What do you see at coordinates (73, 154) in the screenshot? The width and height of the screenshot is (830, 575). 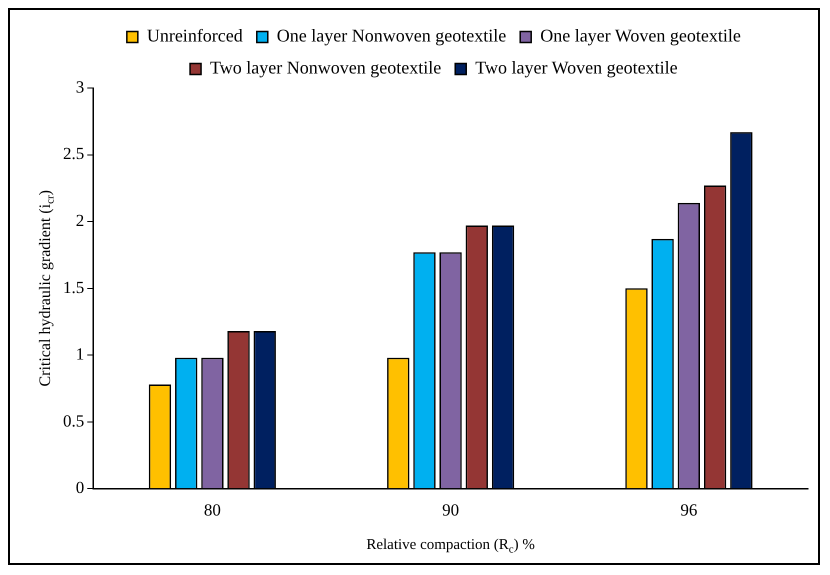 I see `y-tick-label: 2.5` at bounding box center [73, 154].